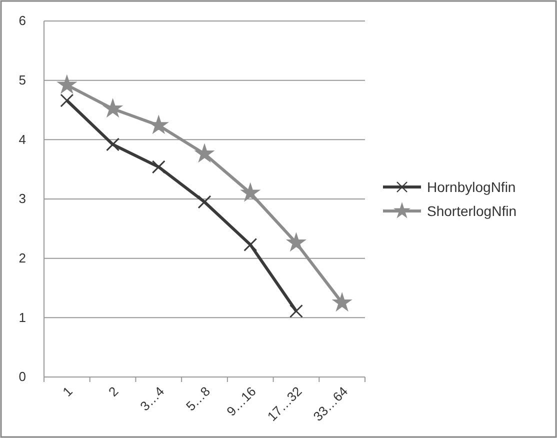  Describe the element at coordinates (114, 392) in the screenshot. I see `x-tick-label: 2` at that location.